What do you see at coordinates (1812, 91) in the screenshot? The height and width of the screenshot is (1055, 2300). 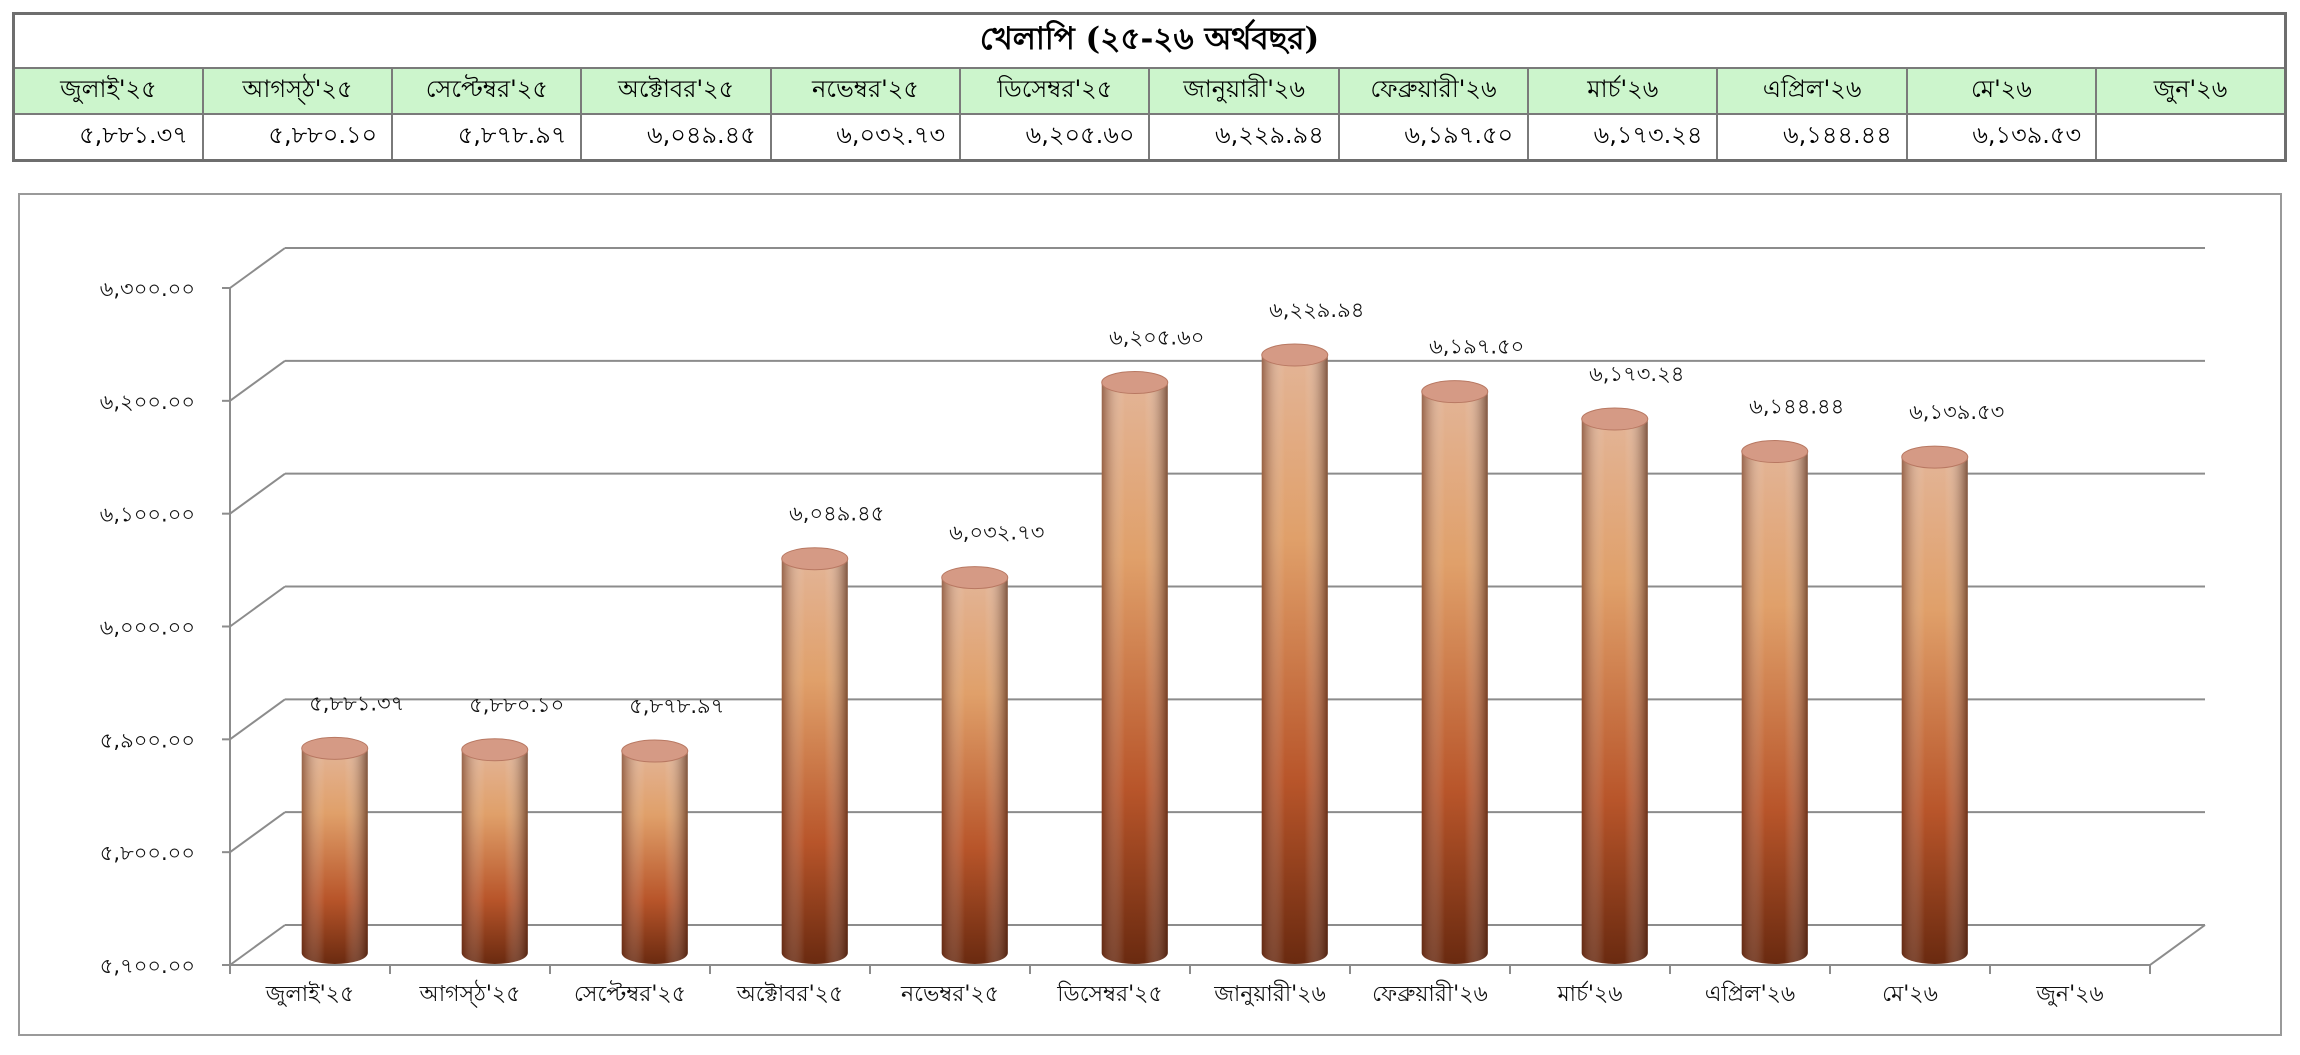 I see `table-month-cell: এপ্রিল'২৬` at bounding box center [1812, 91].